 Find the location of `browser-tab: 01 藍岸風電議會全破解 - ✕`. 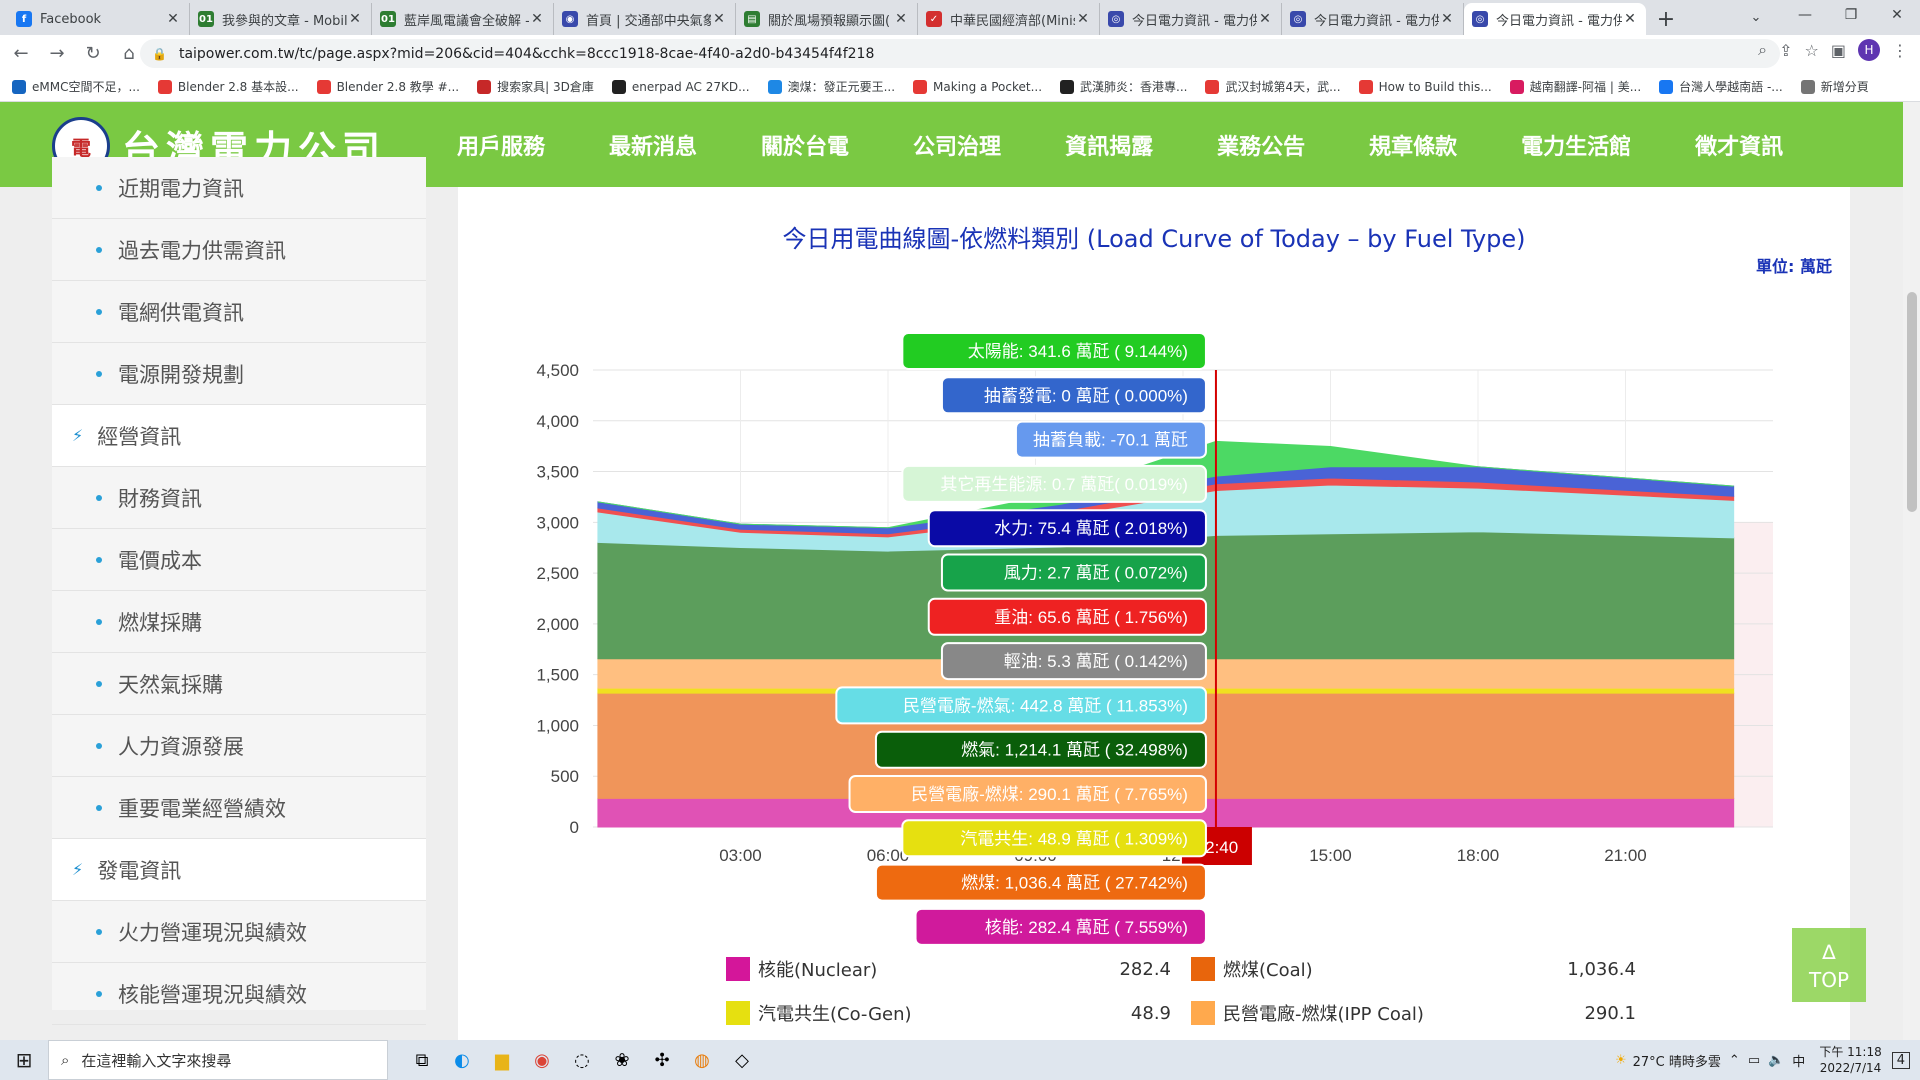

browser-tab: 01 藍岸風電議會全破解 - ✕ is located at coordinates (463, 19).